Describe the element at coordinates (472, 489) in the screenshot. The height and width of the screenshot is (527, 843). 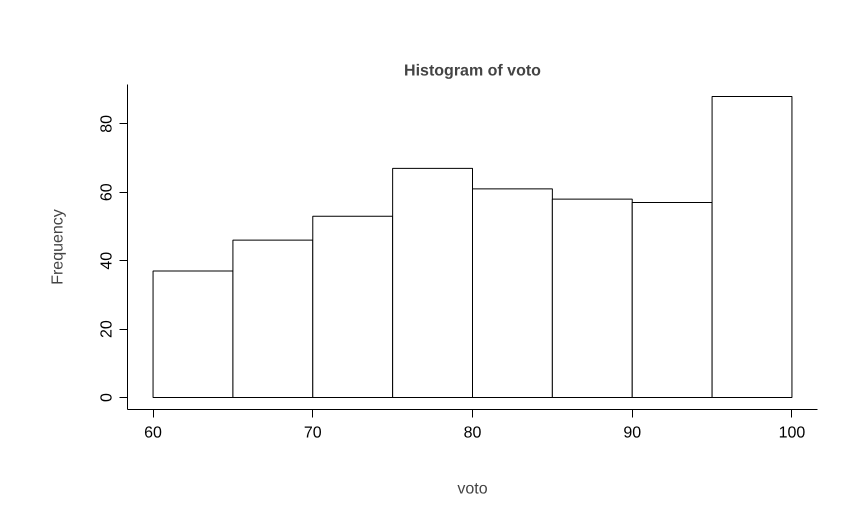
I see `x-axis-title: voto` at that location.